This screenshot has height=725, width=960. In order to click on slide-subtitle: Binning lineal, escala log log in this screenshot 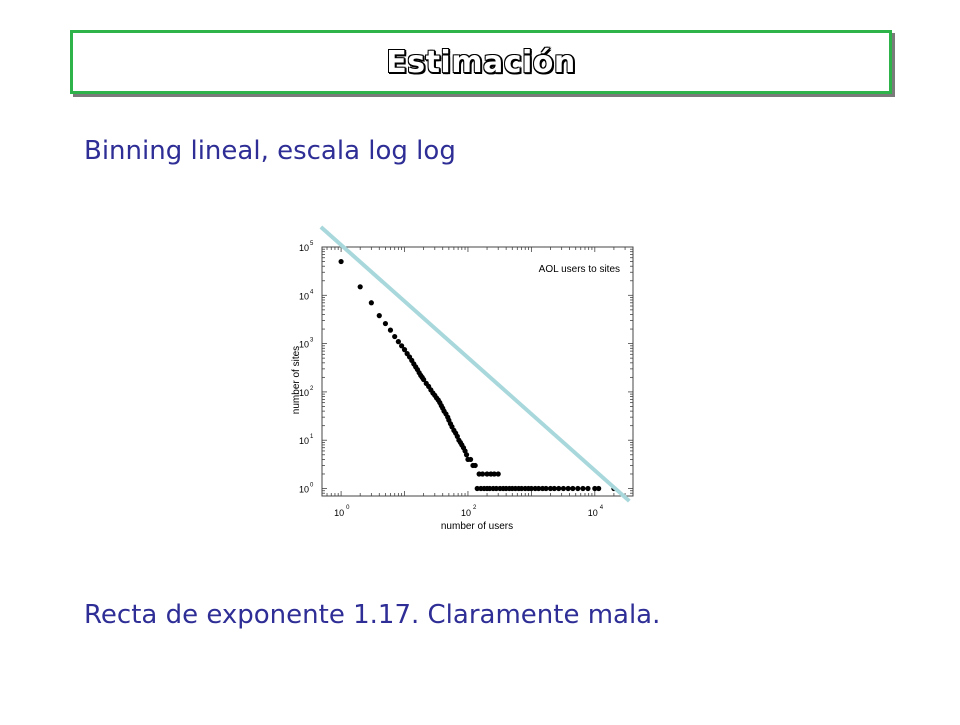, I will do `click(270, 151)`.